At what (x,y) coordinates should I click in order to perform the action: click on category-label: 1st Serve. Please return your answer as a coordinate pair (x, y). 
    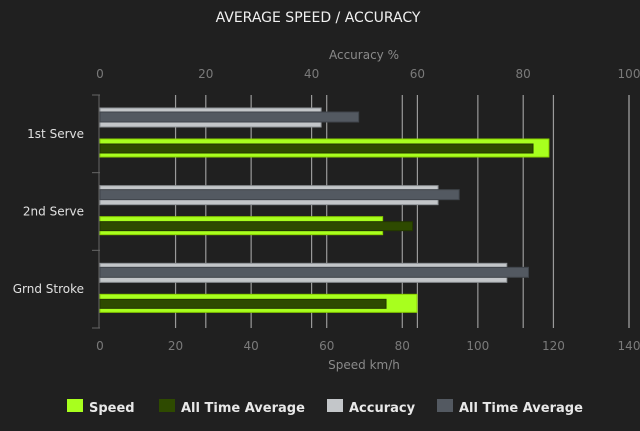
    Looking at the image, I should click on (55, 134).